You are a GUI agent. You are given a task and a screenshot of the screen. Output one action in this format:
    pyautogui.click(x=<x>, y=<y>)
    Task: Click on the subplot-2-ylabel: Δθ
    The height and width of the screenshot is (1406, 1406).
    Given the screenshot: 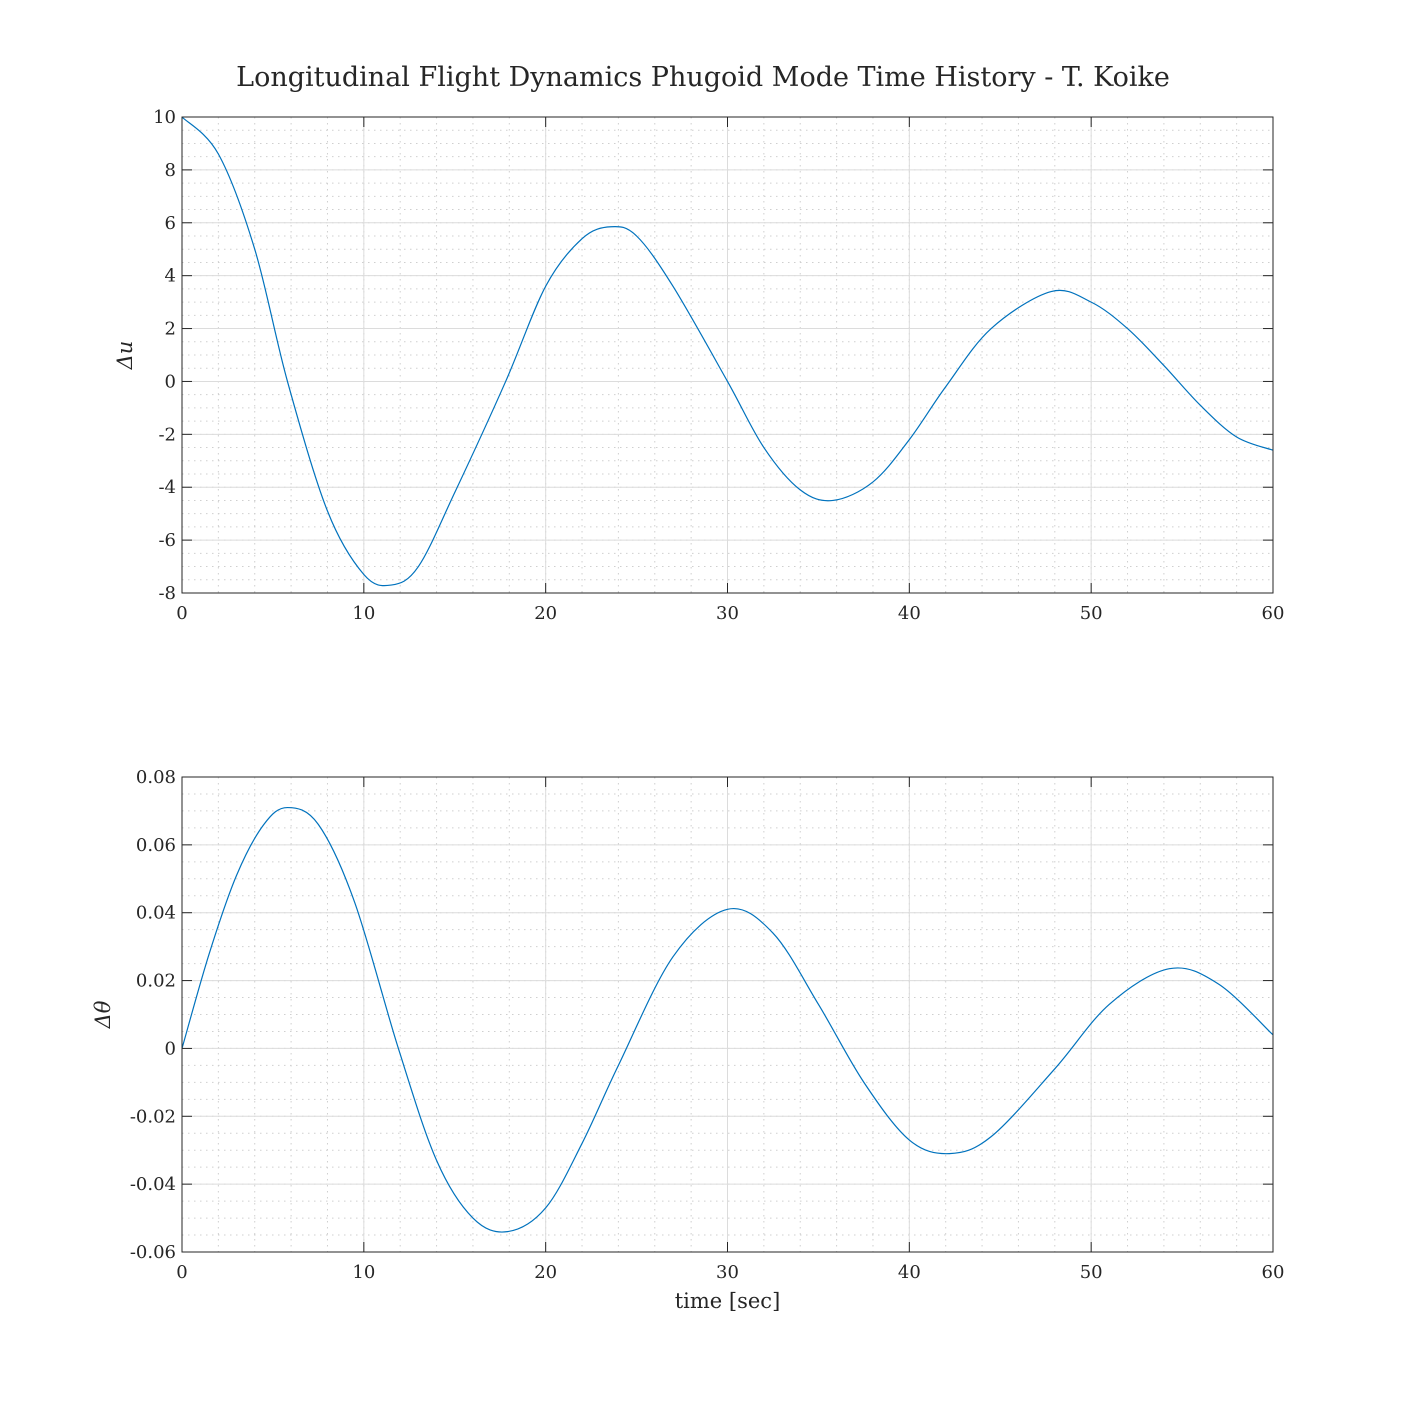 What is the action you would take?
    pyautogui.click(x=103, y=1014)
    